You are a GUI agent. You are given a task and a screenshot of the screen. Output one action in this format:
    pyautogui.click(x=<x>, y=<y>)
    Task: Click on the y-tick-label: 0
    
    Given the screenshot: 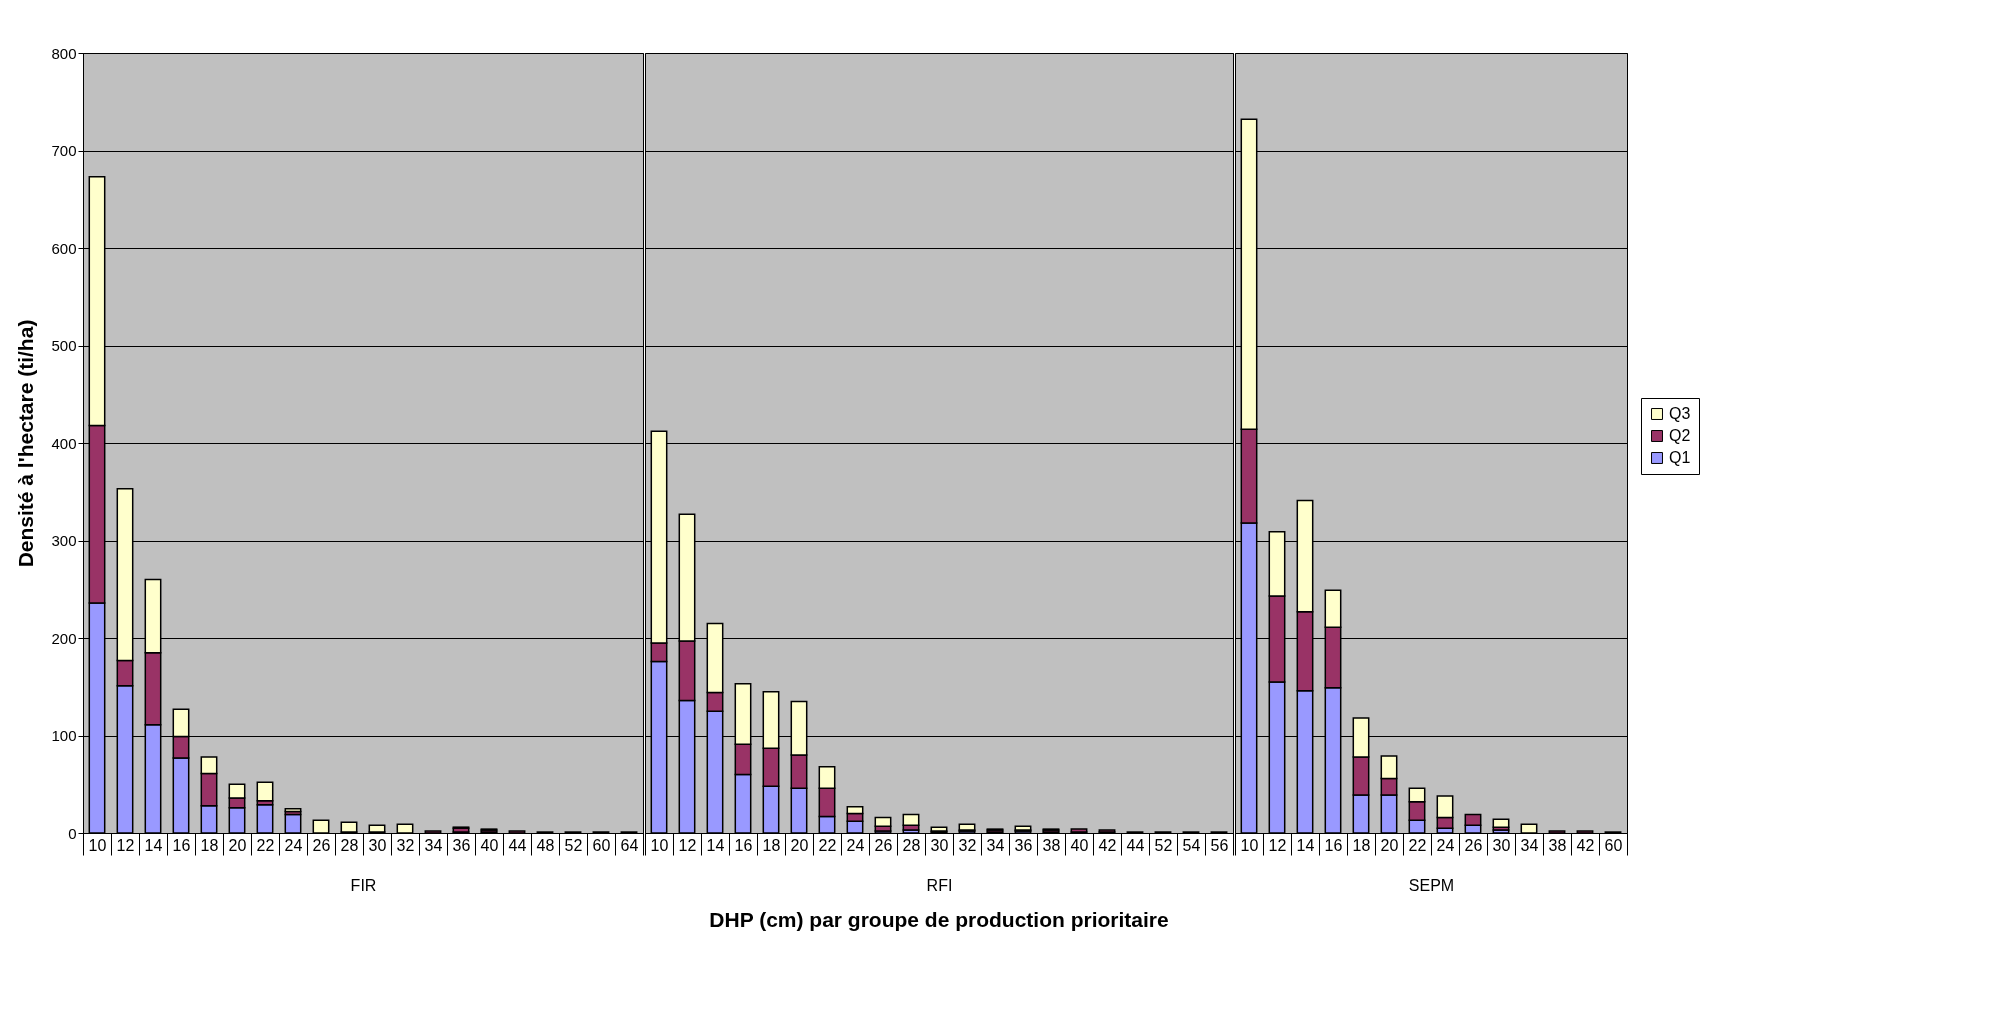 What is the action you would take?
    pyautogui.click(x=72, y=833)
    